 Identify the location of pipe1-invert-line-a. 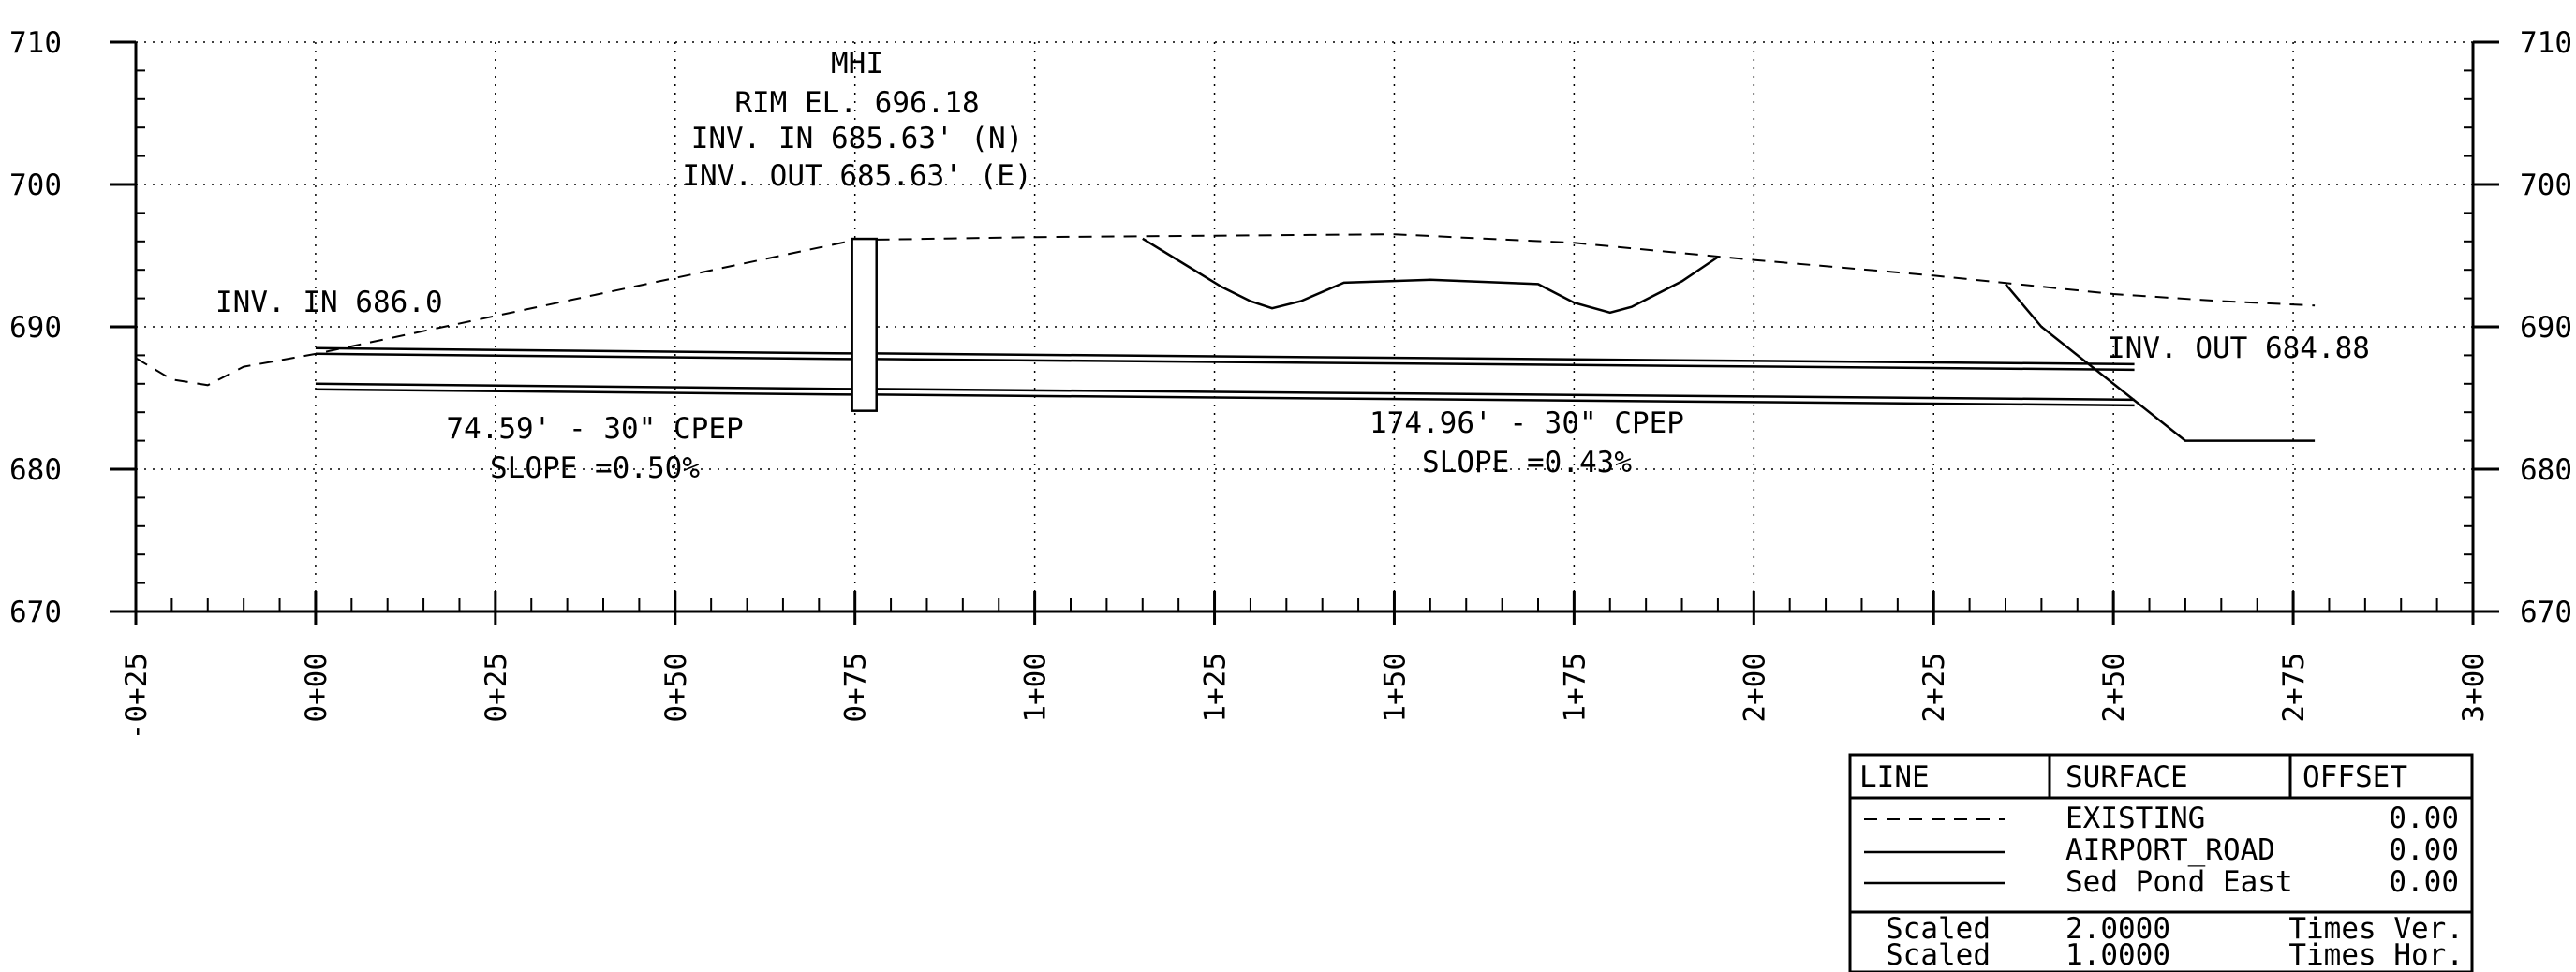
(584, 386).